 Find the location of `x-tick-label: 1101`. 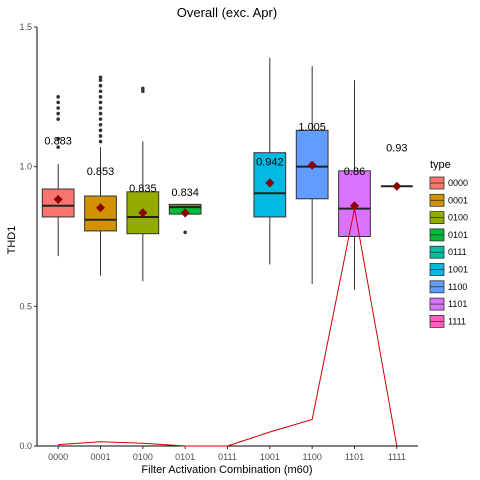

x-tick-label: 1101 is located at coordinates (354, 457).